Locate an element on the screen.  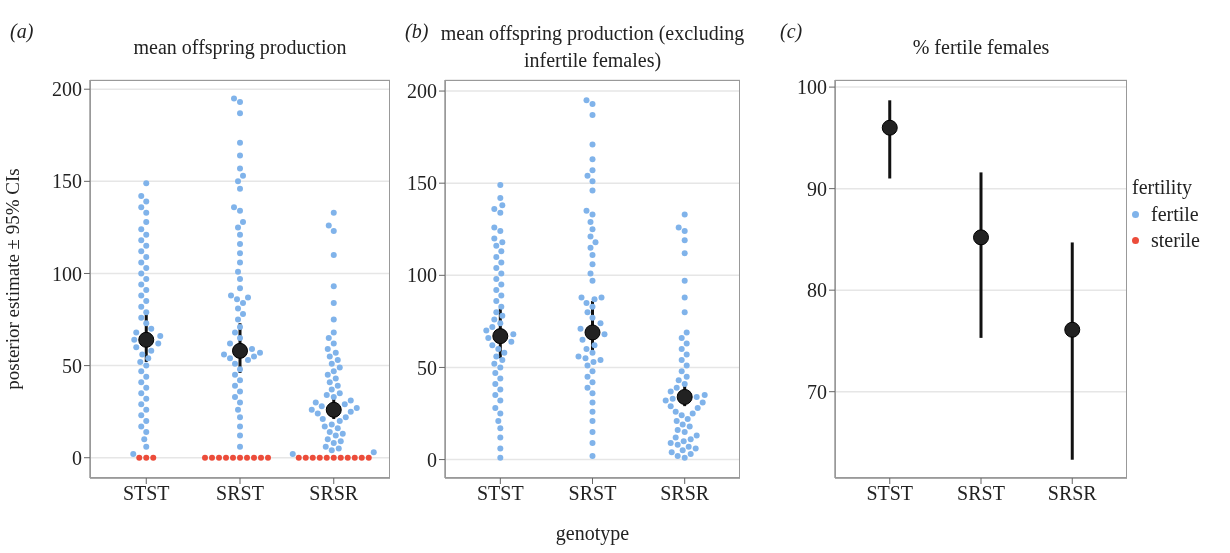
text: (a) is located at coordinates (22, 31).